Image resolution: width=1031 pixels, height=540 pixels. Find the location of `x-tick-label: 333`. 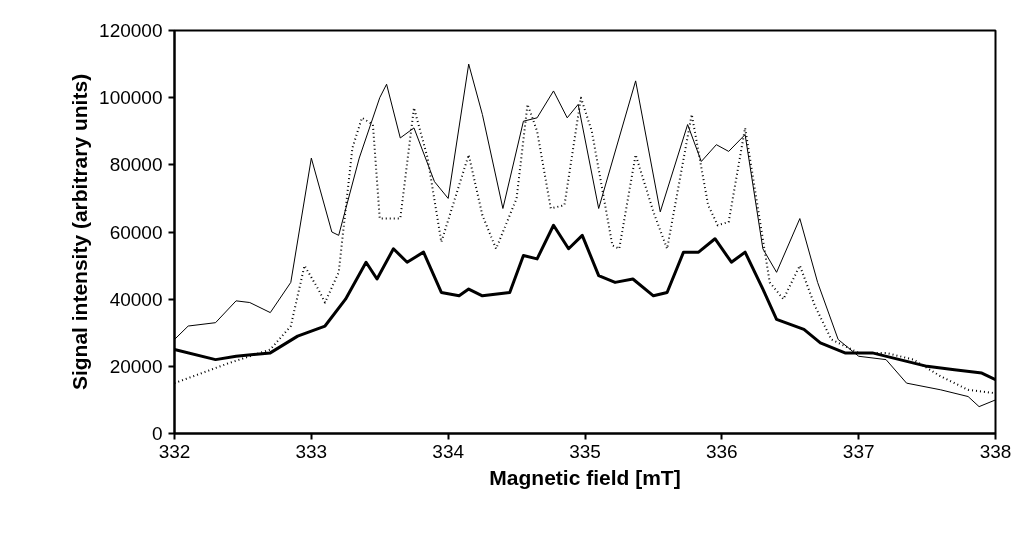

x-tick-label: 333 is located at coordinates (311, 451).